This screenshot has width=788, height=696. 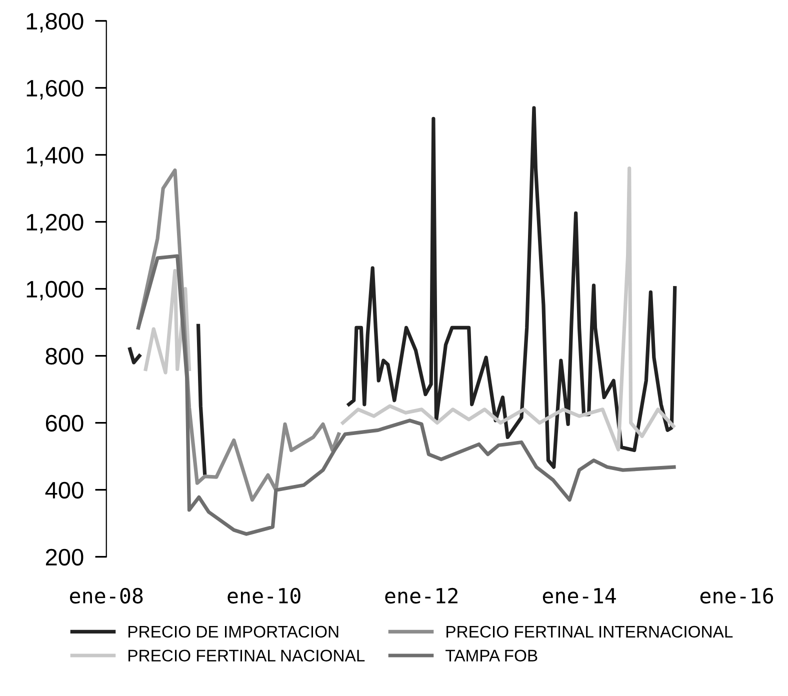 I want to click on x-tick-label: ene-08, so click(x=106, y=596).